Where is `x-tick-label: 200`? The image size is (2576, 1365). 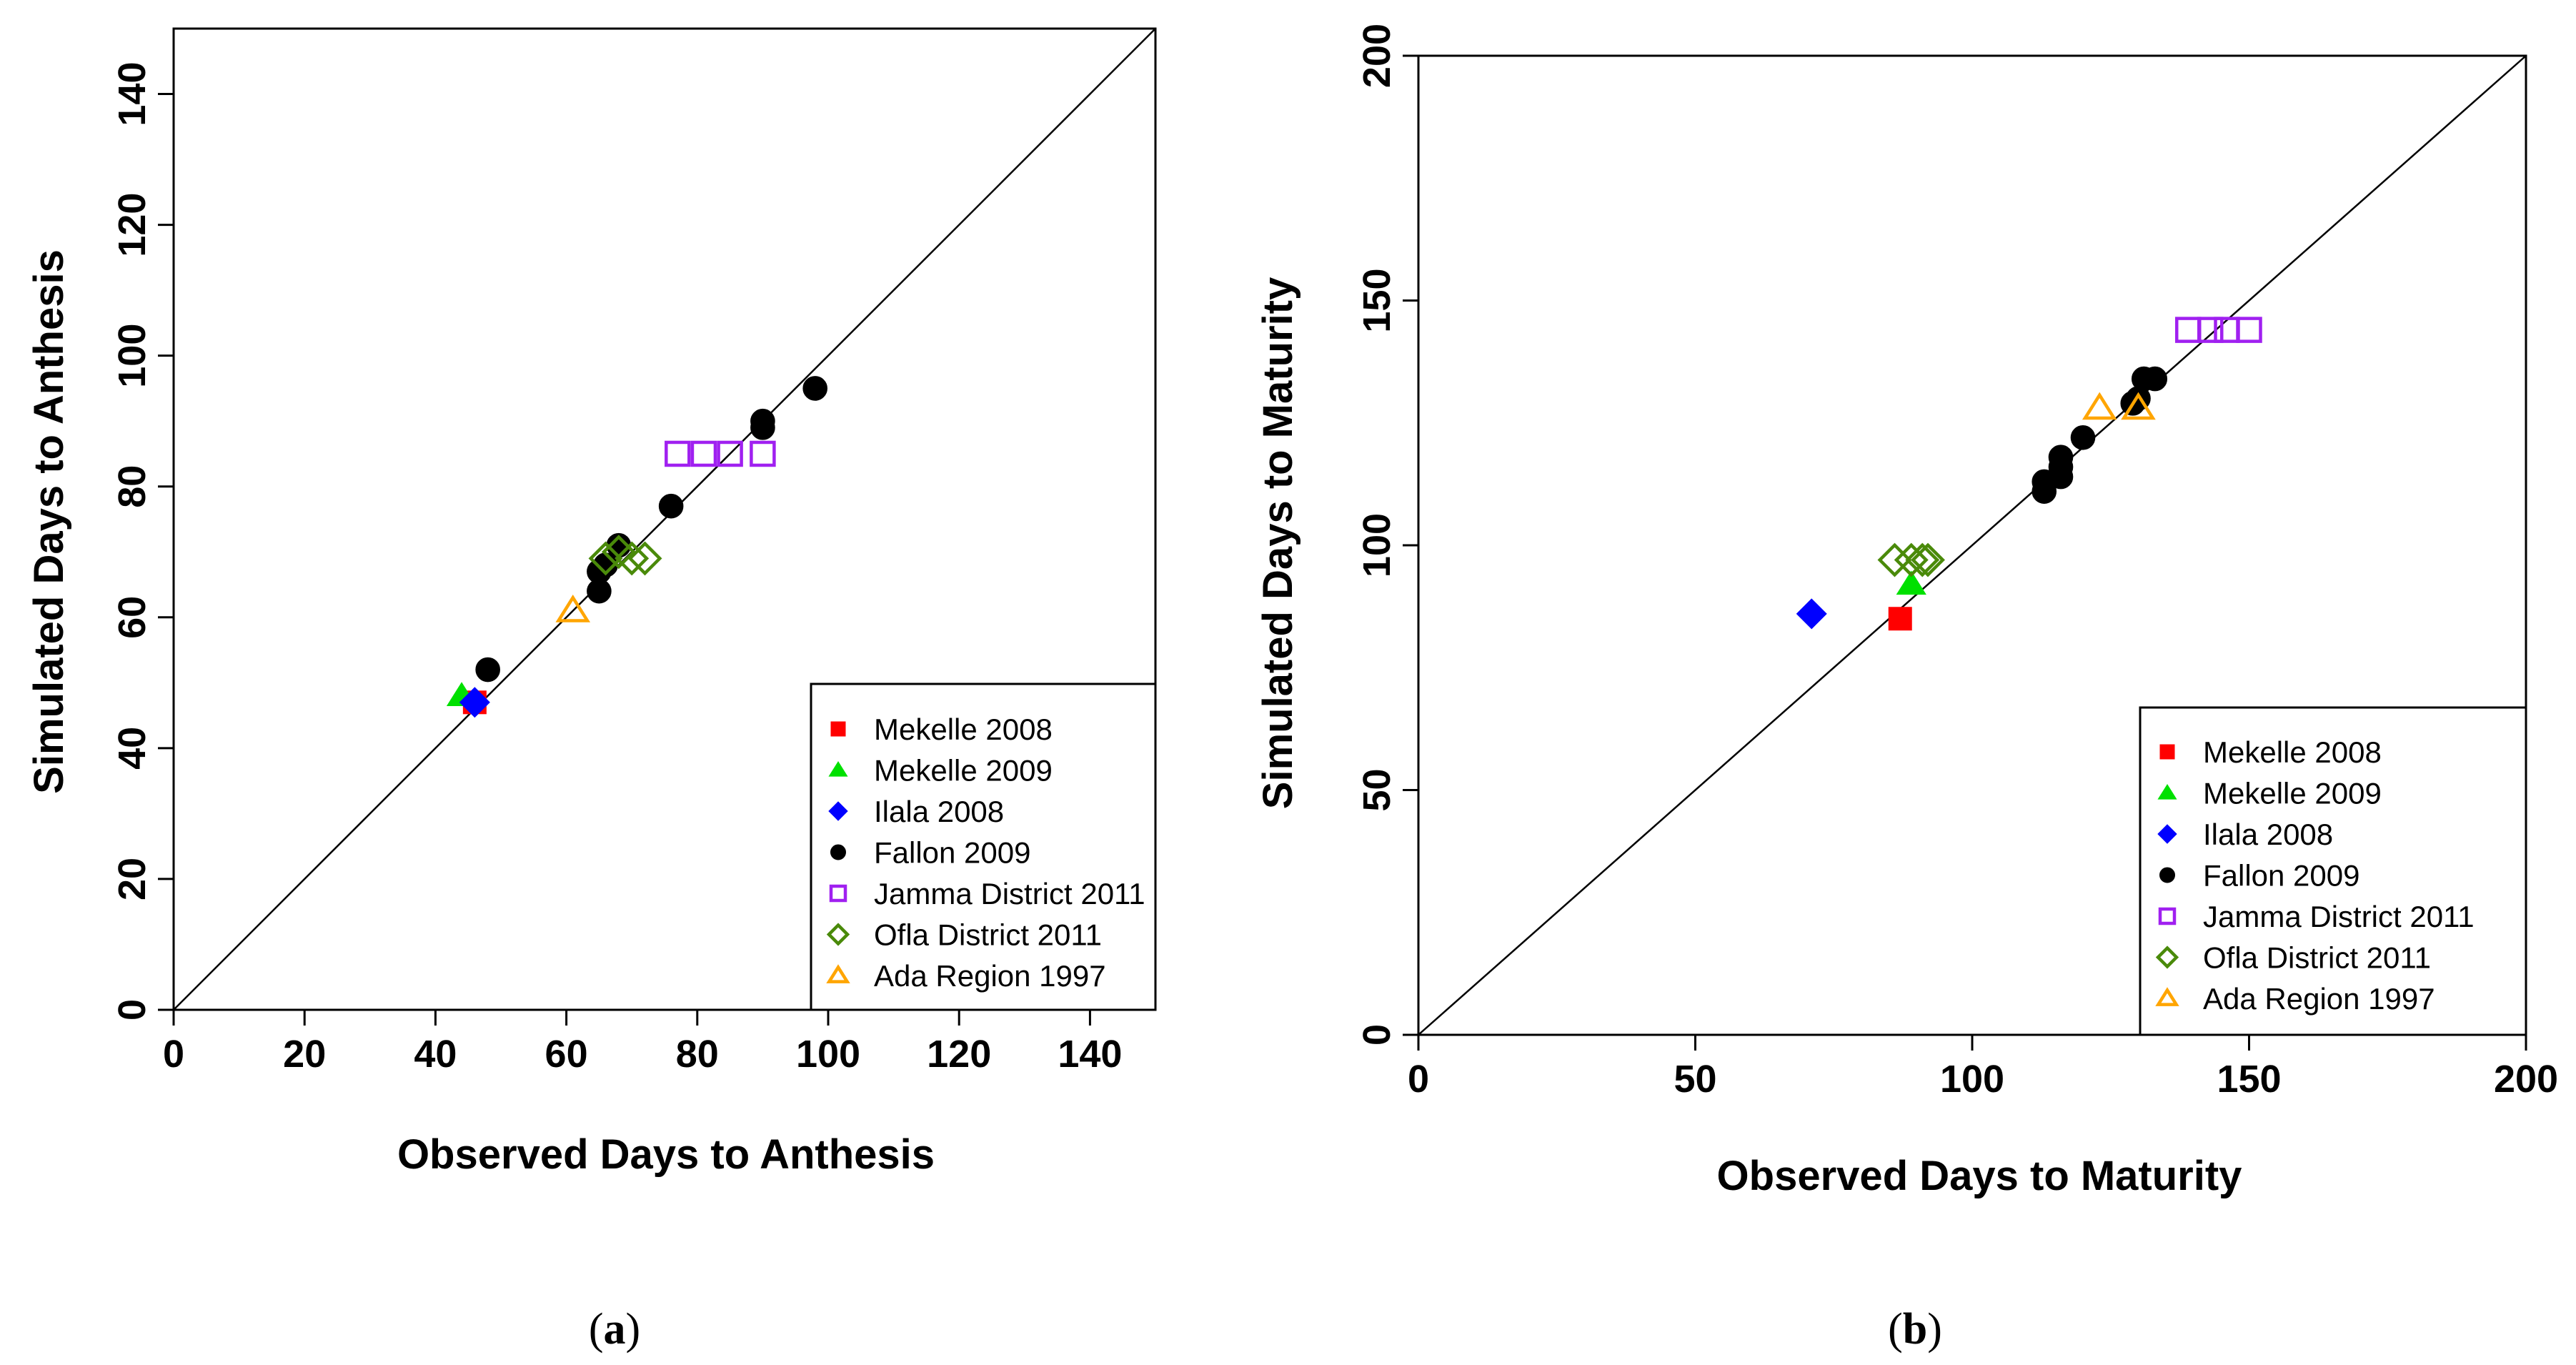 x-tick-label: 200 is located at coordinates (2526, 1079).